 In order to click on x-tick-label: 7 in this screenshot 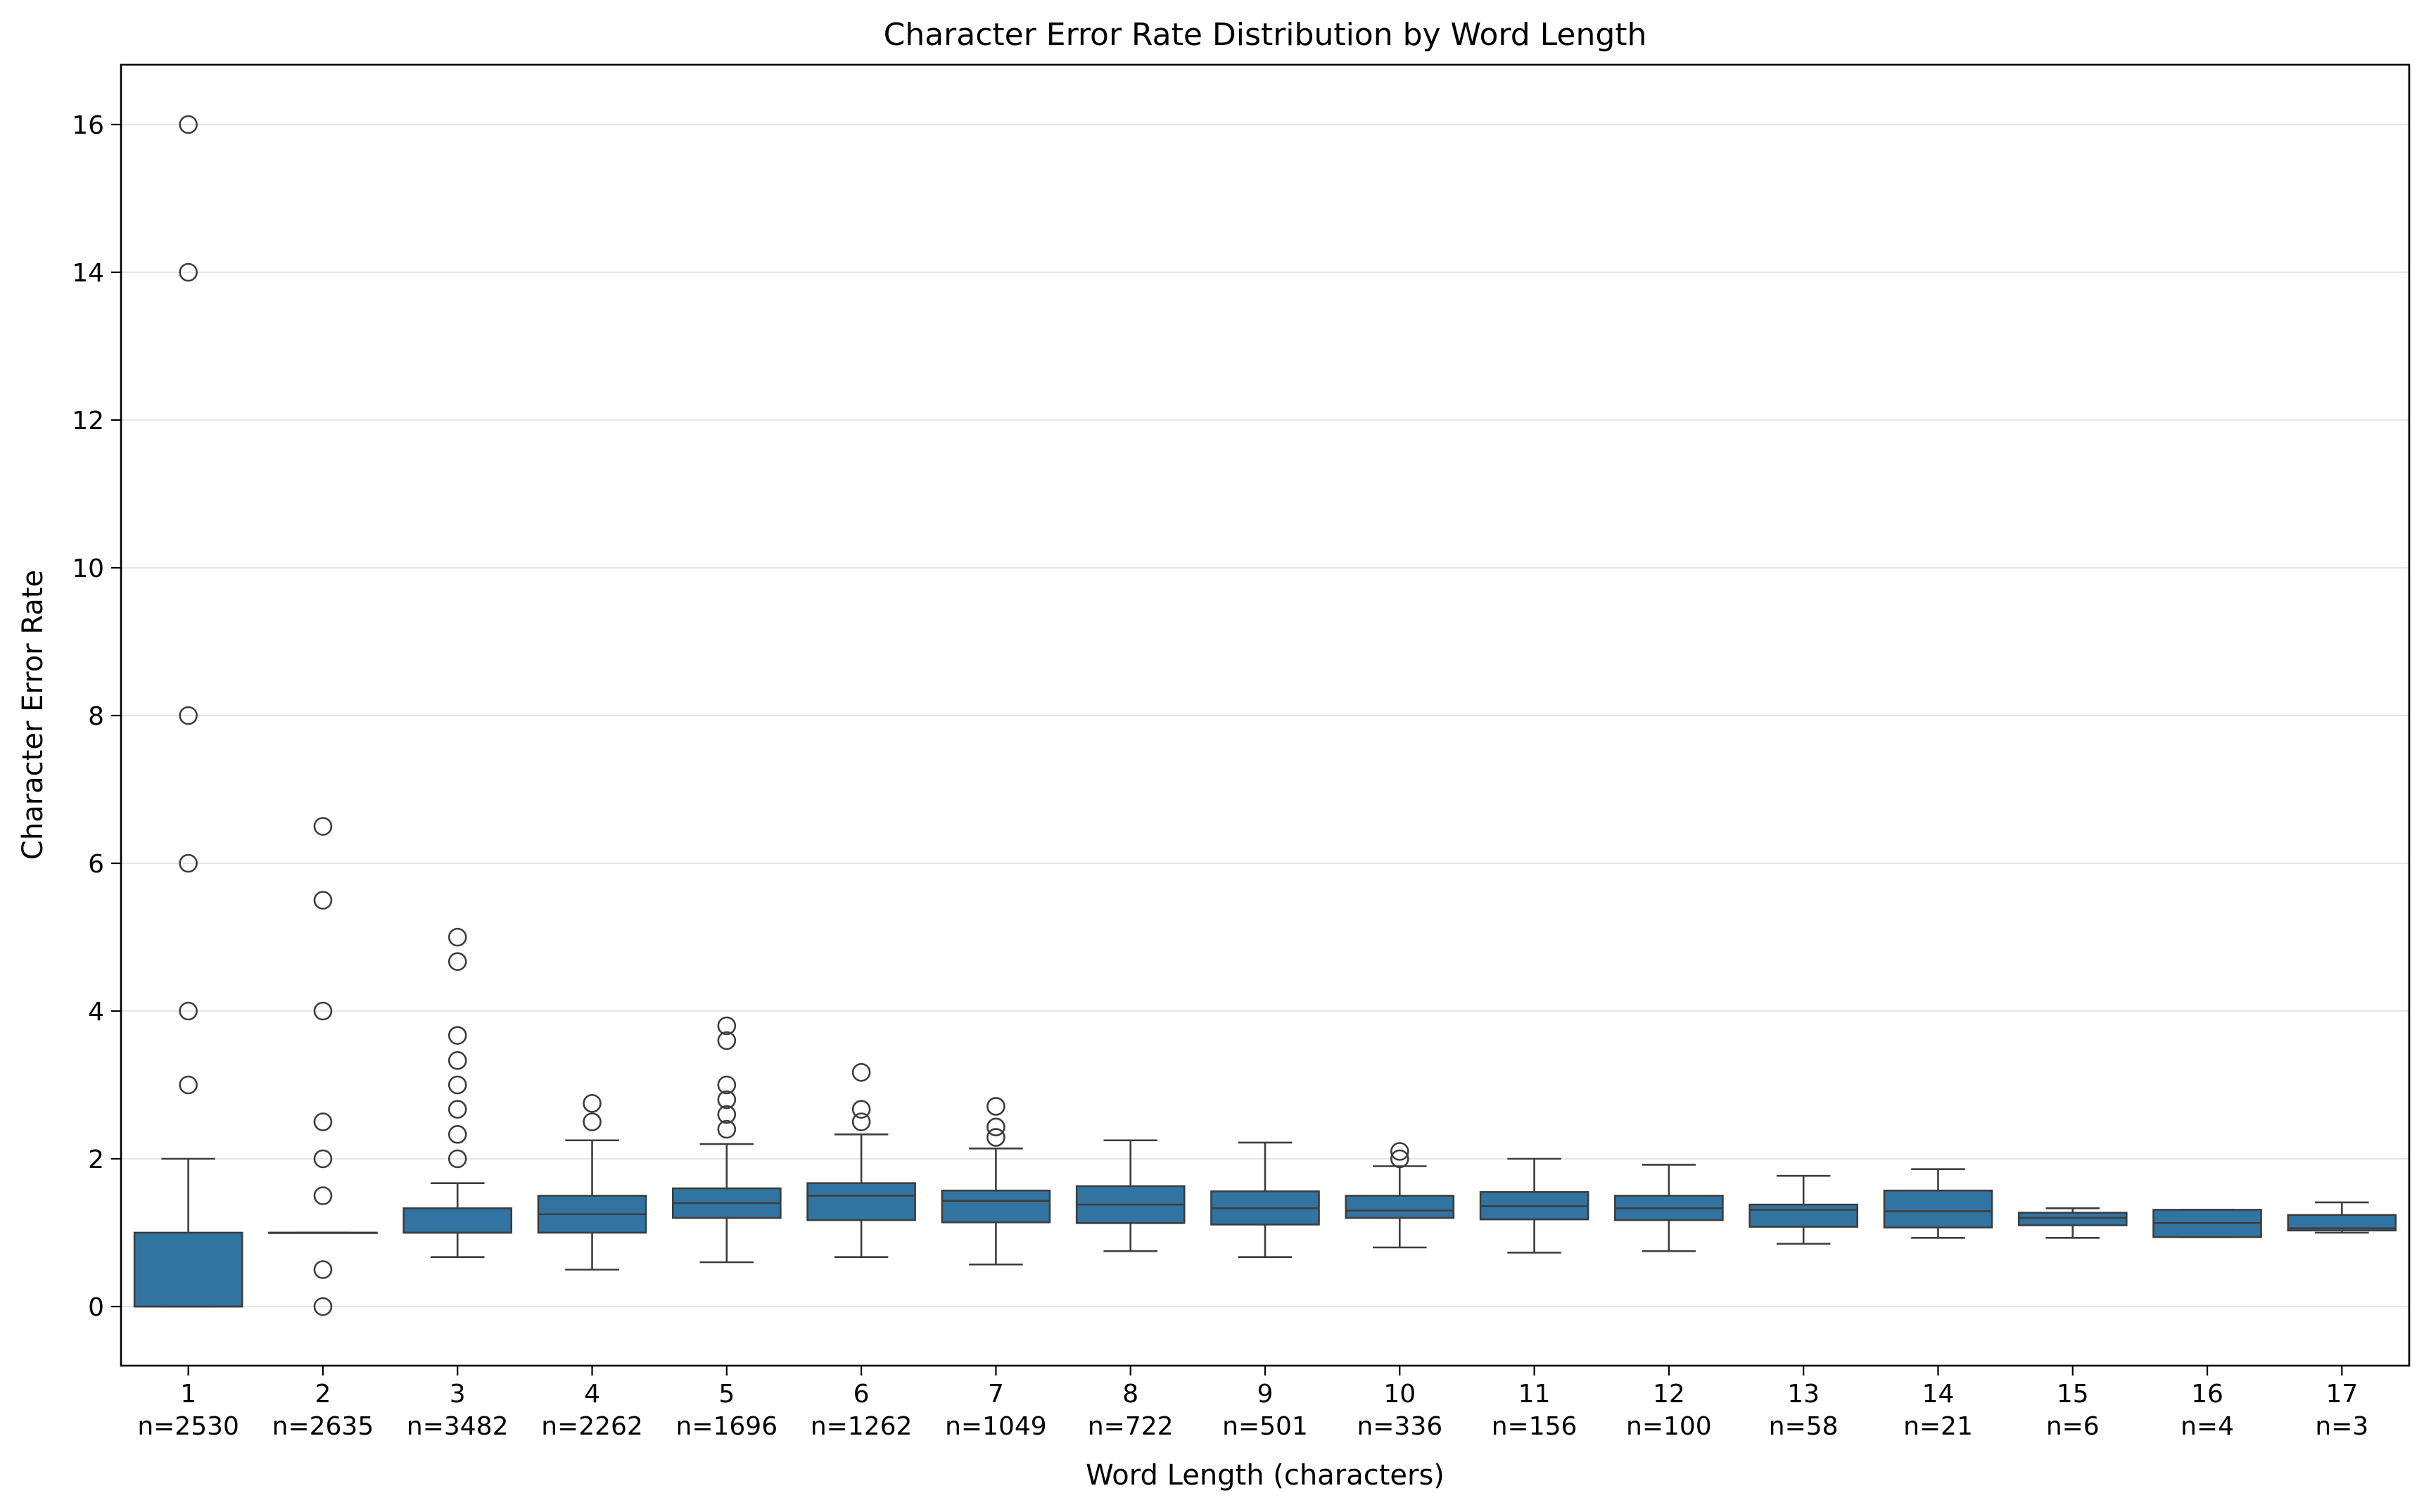, I will do `click(996, 1394)`.